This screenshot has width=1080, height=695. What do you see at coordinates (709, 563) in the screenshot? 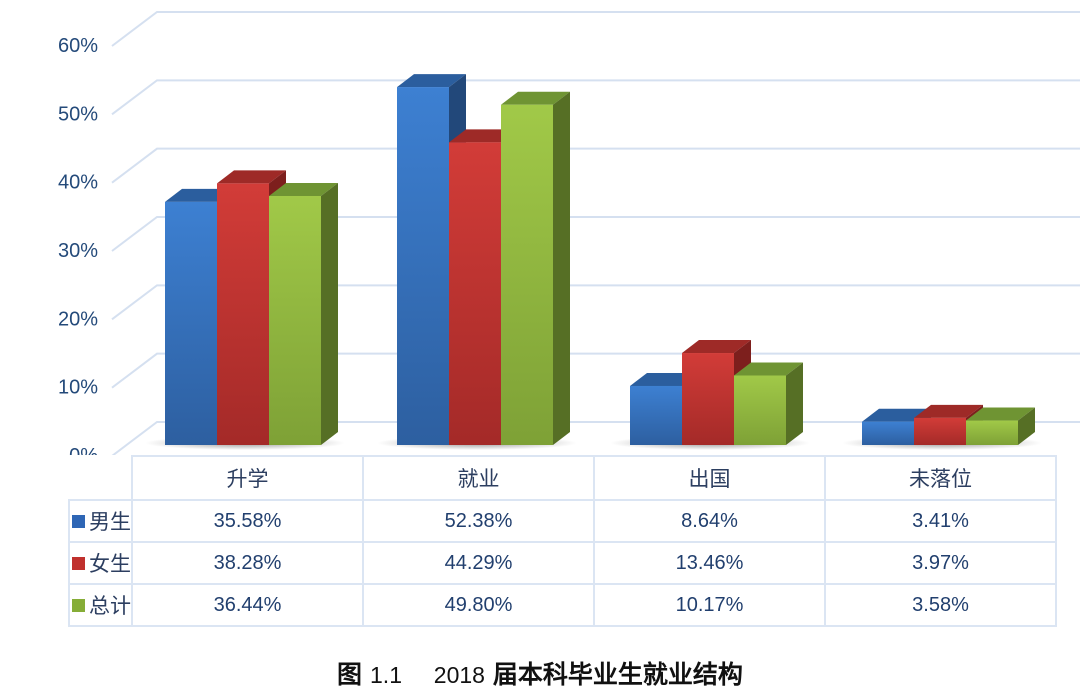
I see `table-cell: 13.46%` at bounding box center [709, 563].